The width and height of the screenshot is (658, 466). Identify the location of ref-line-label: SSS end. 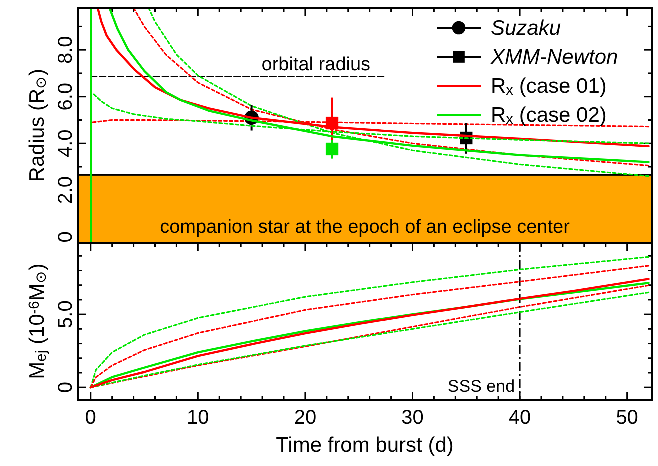
(482, 386).